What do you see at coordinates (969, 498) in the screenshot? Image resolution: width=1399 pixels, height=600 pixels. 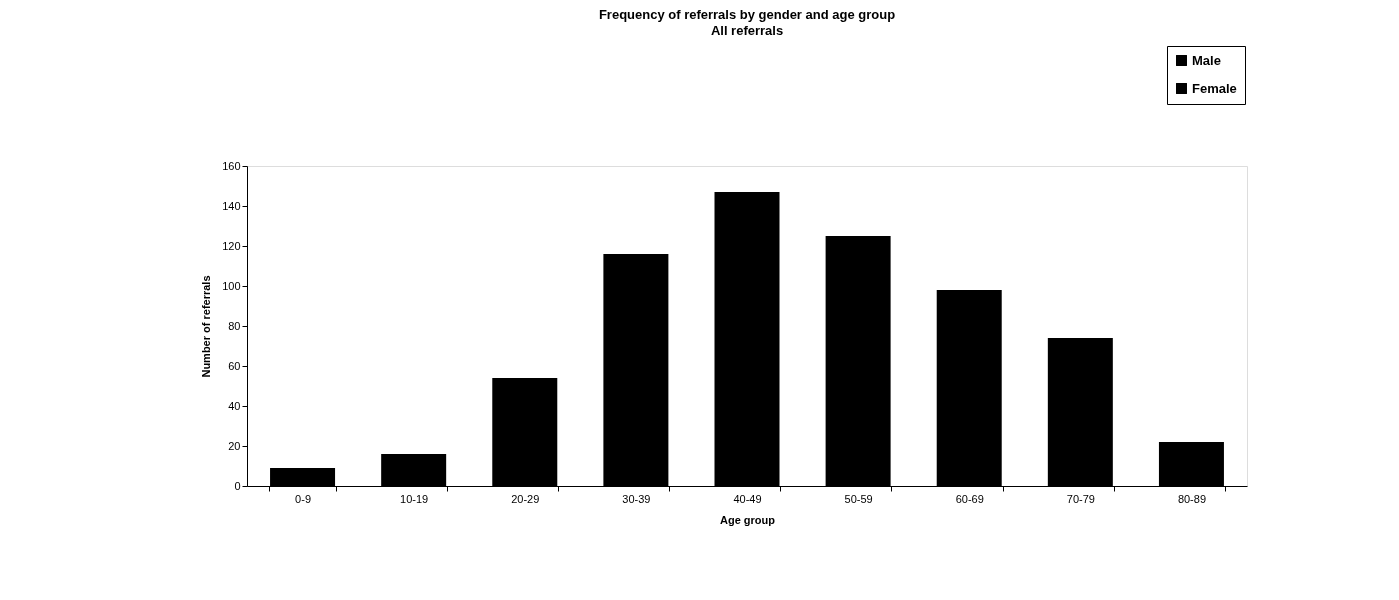 I see `x-tick-label: 60-69` at bounding box center [969, 498].